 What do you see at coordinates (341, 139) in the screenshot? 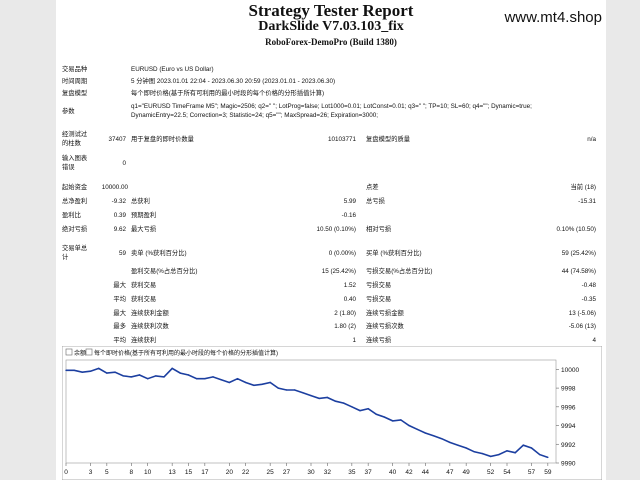
I see `ticks-value: 10103771` at bounding box center [341, 139].